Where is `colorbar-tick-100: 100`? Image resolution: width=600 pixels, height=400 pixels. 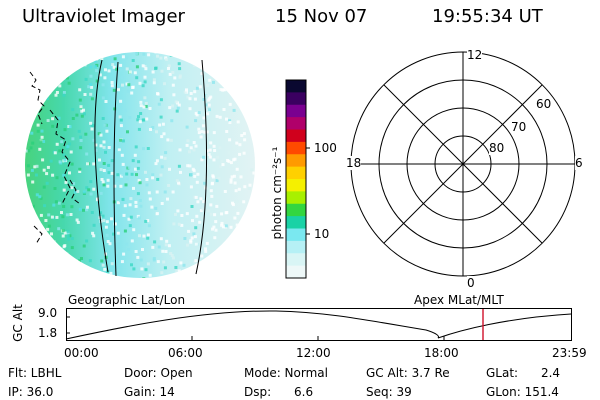 colorbar-tick-100: 100 is located at coordinates (325, 148).